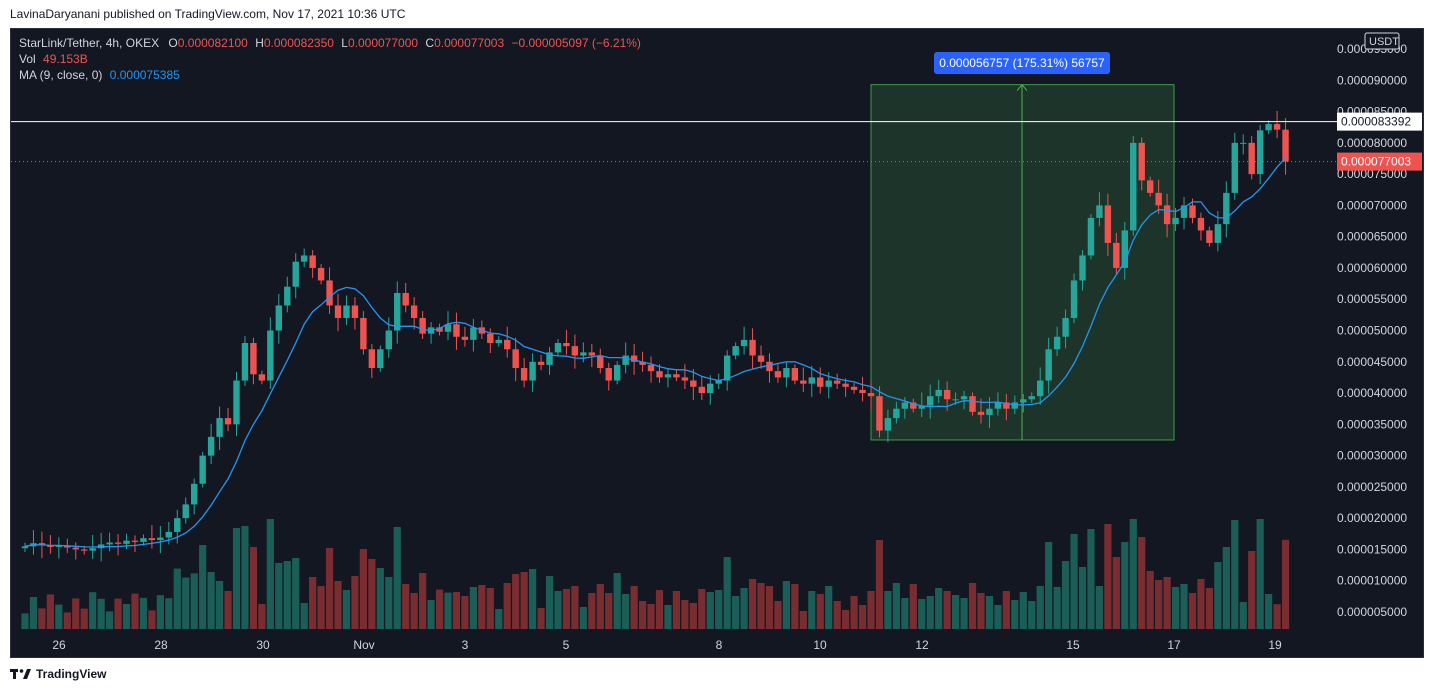 The image size is (1435, 693). Describe the element at coordinates (27, 59) in the screenshot. I see `volume-label: Vol` at that location.